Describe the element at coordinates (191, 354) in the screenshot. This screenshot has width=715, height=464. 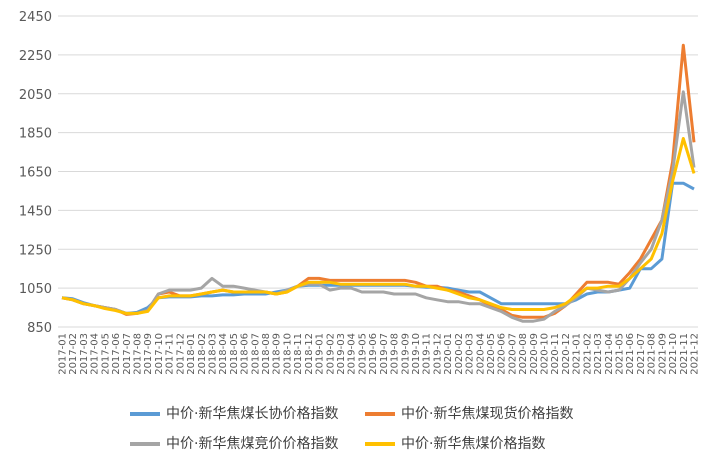
I see `x-tick-label: 2018-01` at that location.